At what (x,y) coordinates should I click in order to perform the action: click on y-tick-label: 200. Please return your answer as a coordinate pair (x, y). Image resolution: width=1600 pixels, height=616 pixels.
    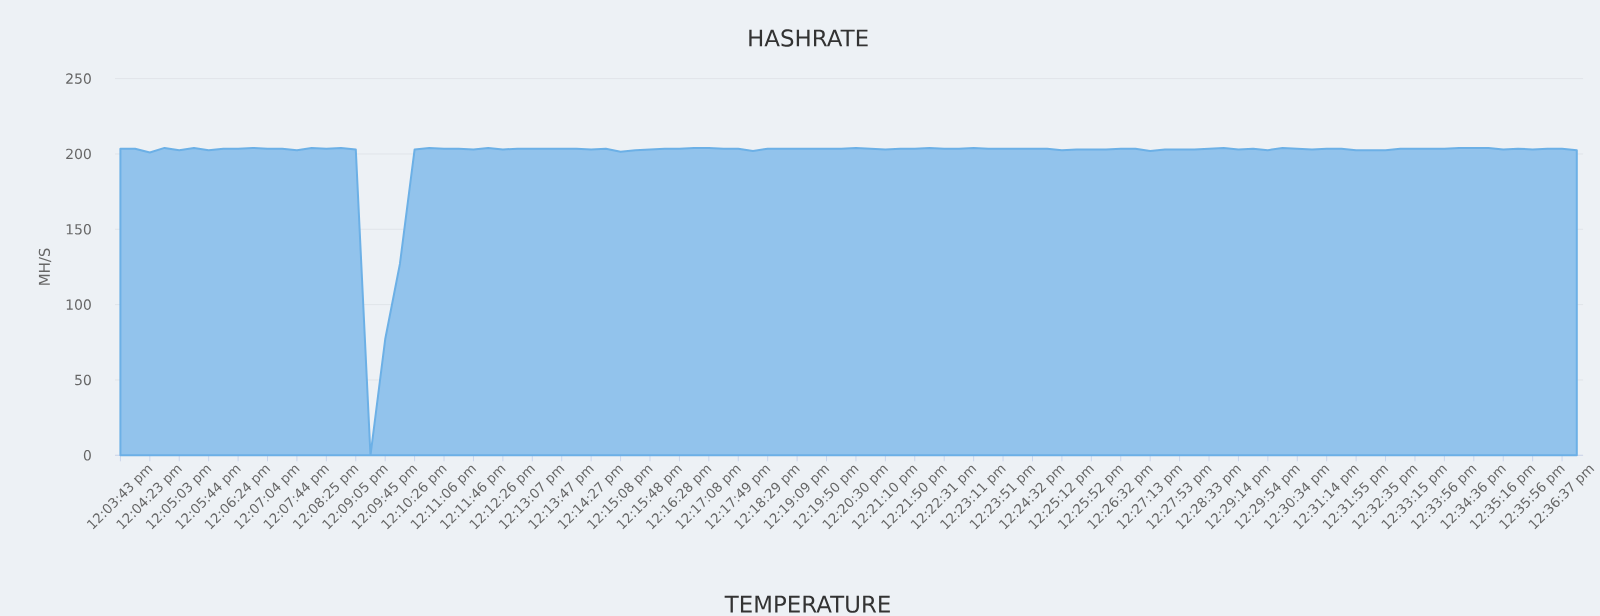
    Looking at the image, I should click on (78, 154).